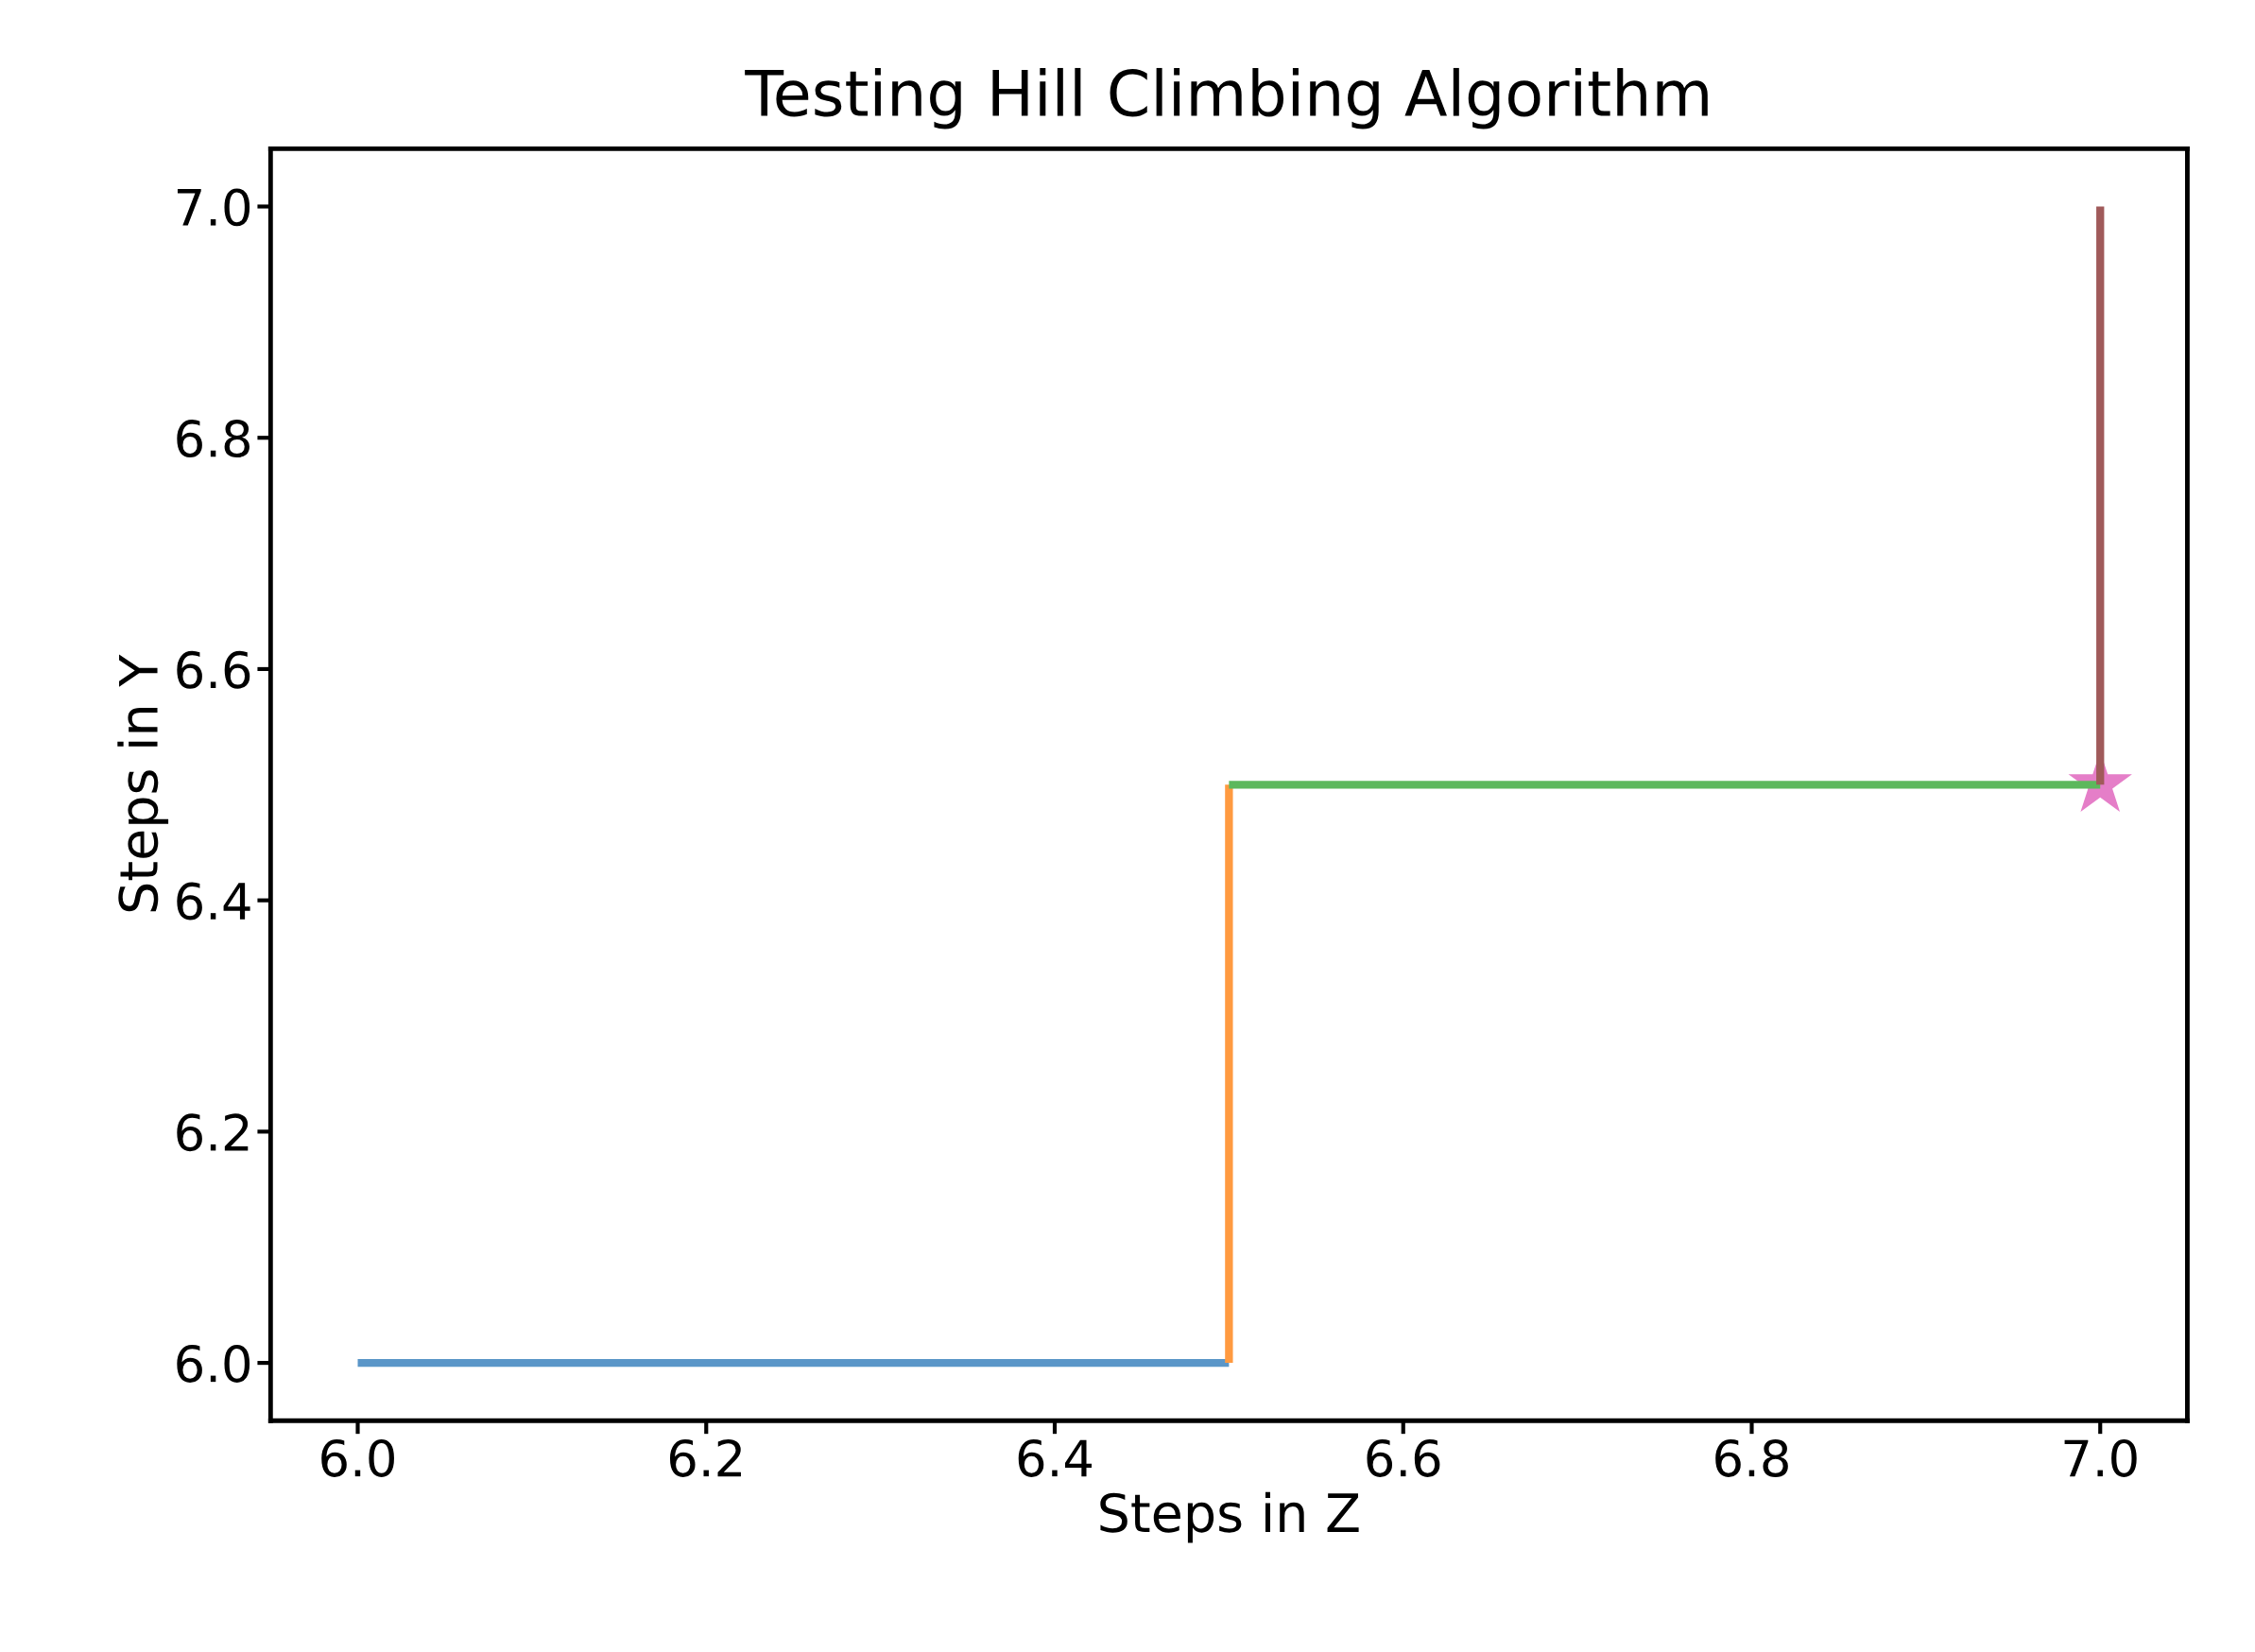 This screenshot has height=1652, width=2255. Describe the element at coordinates (213, 1363) in the screenshot. I see `y-tick-label: 6.0` at that location.